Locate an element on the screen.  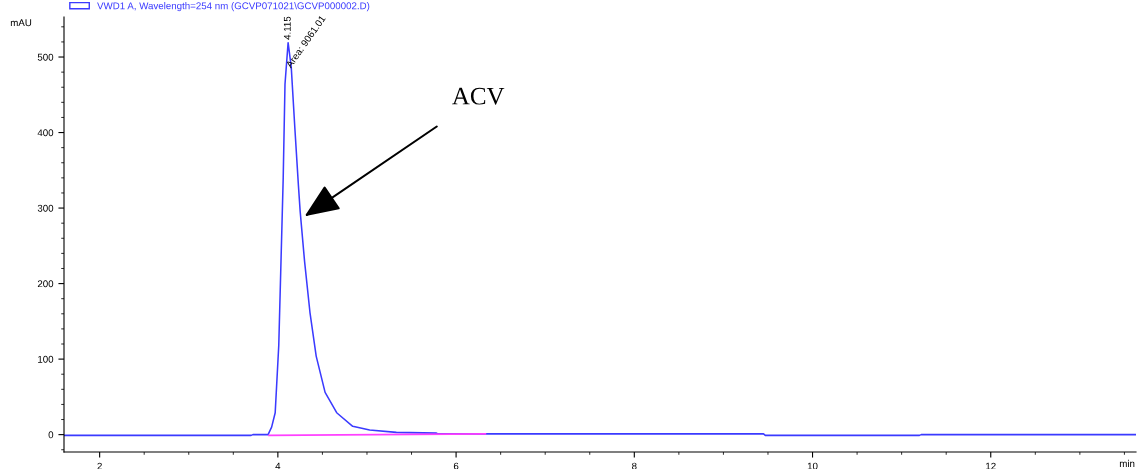
y-tick-label: 300 is located at coordinates (45, 208).